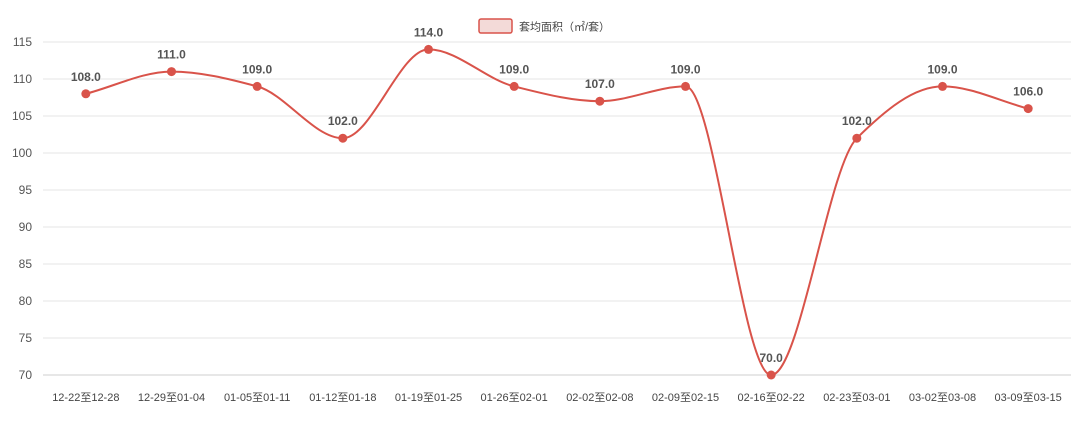  I want to click on data-label: 111.0, so click(171, 55).